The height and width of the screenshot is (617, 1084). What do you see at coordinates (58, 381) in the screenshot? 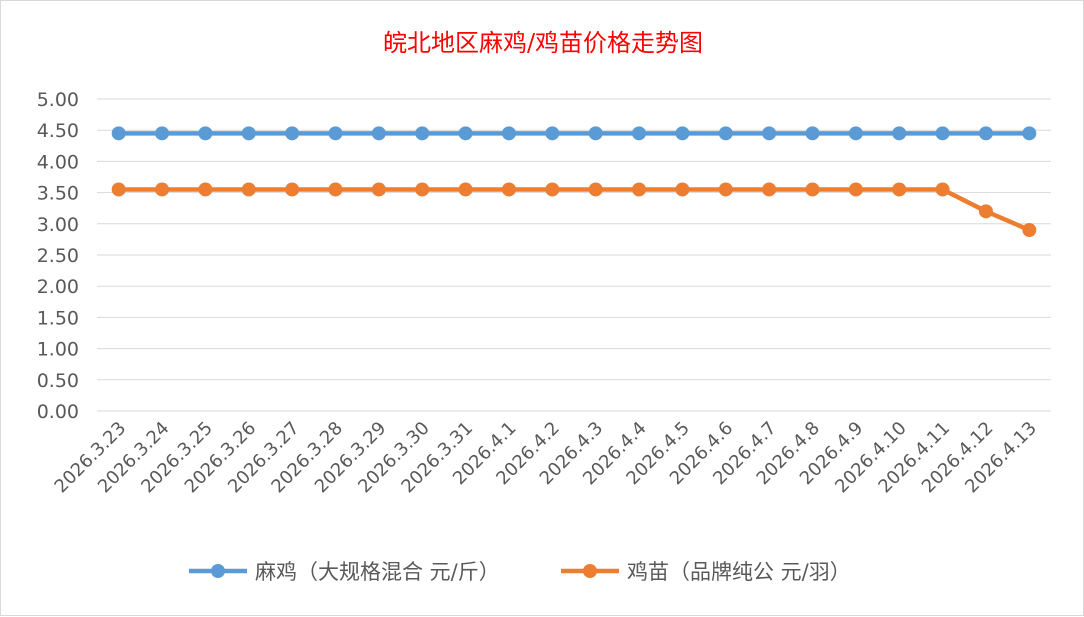
I see `y-tick-label: 0.50` at bounding box center [58, 381].